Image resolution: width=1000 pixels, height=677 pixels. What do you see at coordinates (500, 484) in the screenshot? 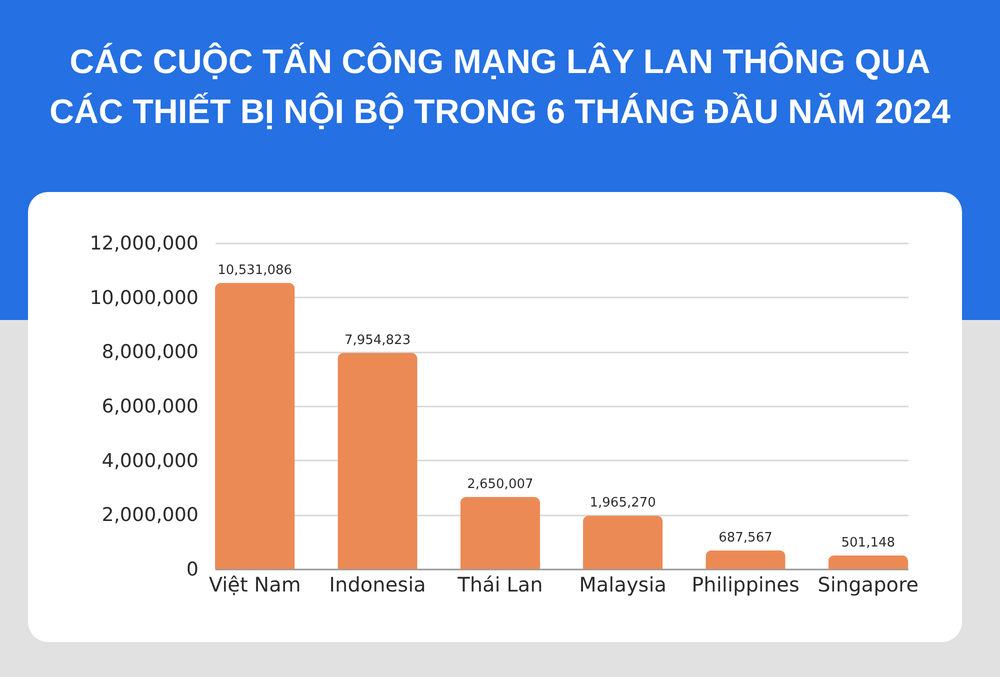
I see `data-label: 2,650,007` at bounding box center [500, 484].